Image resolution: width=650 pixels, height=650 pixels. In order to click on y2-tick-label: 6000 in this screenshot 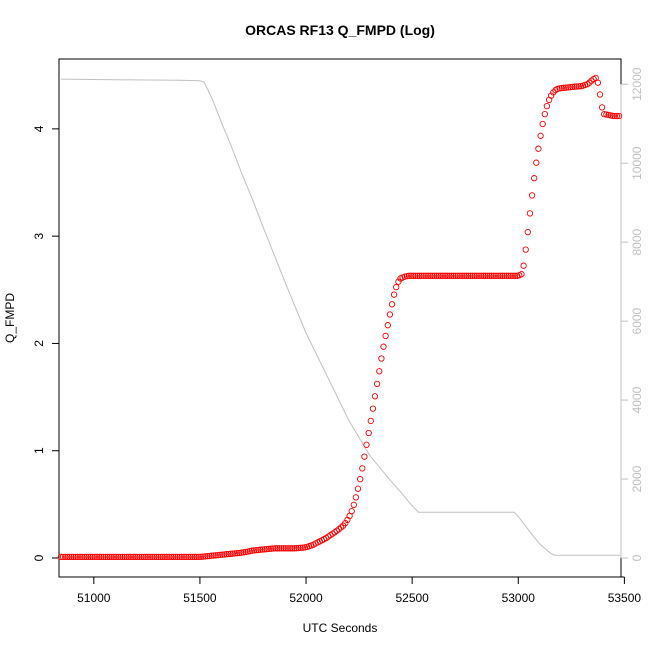, I will do `click(637, 320)`.